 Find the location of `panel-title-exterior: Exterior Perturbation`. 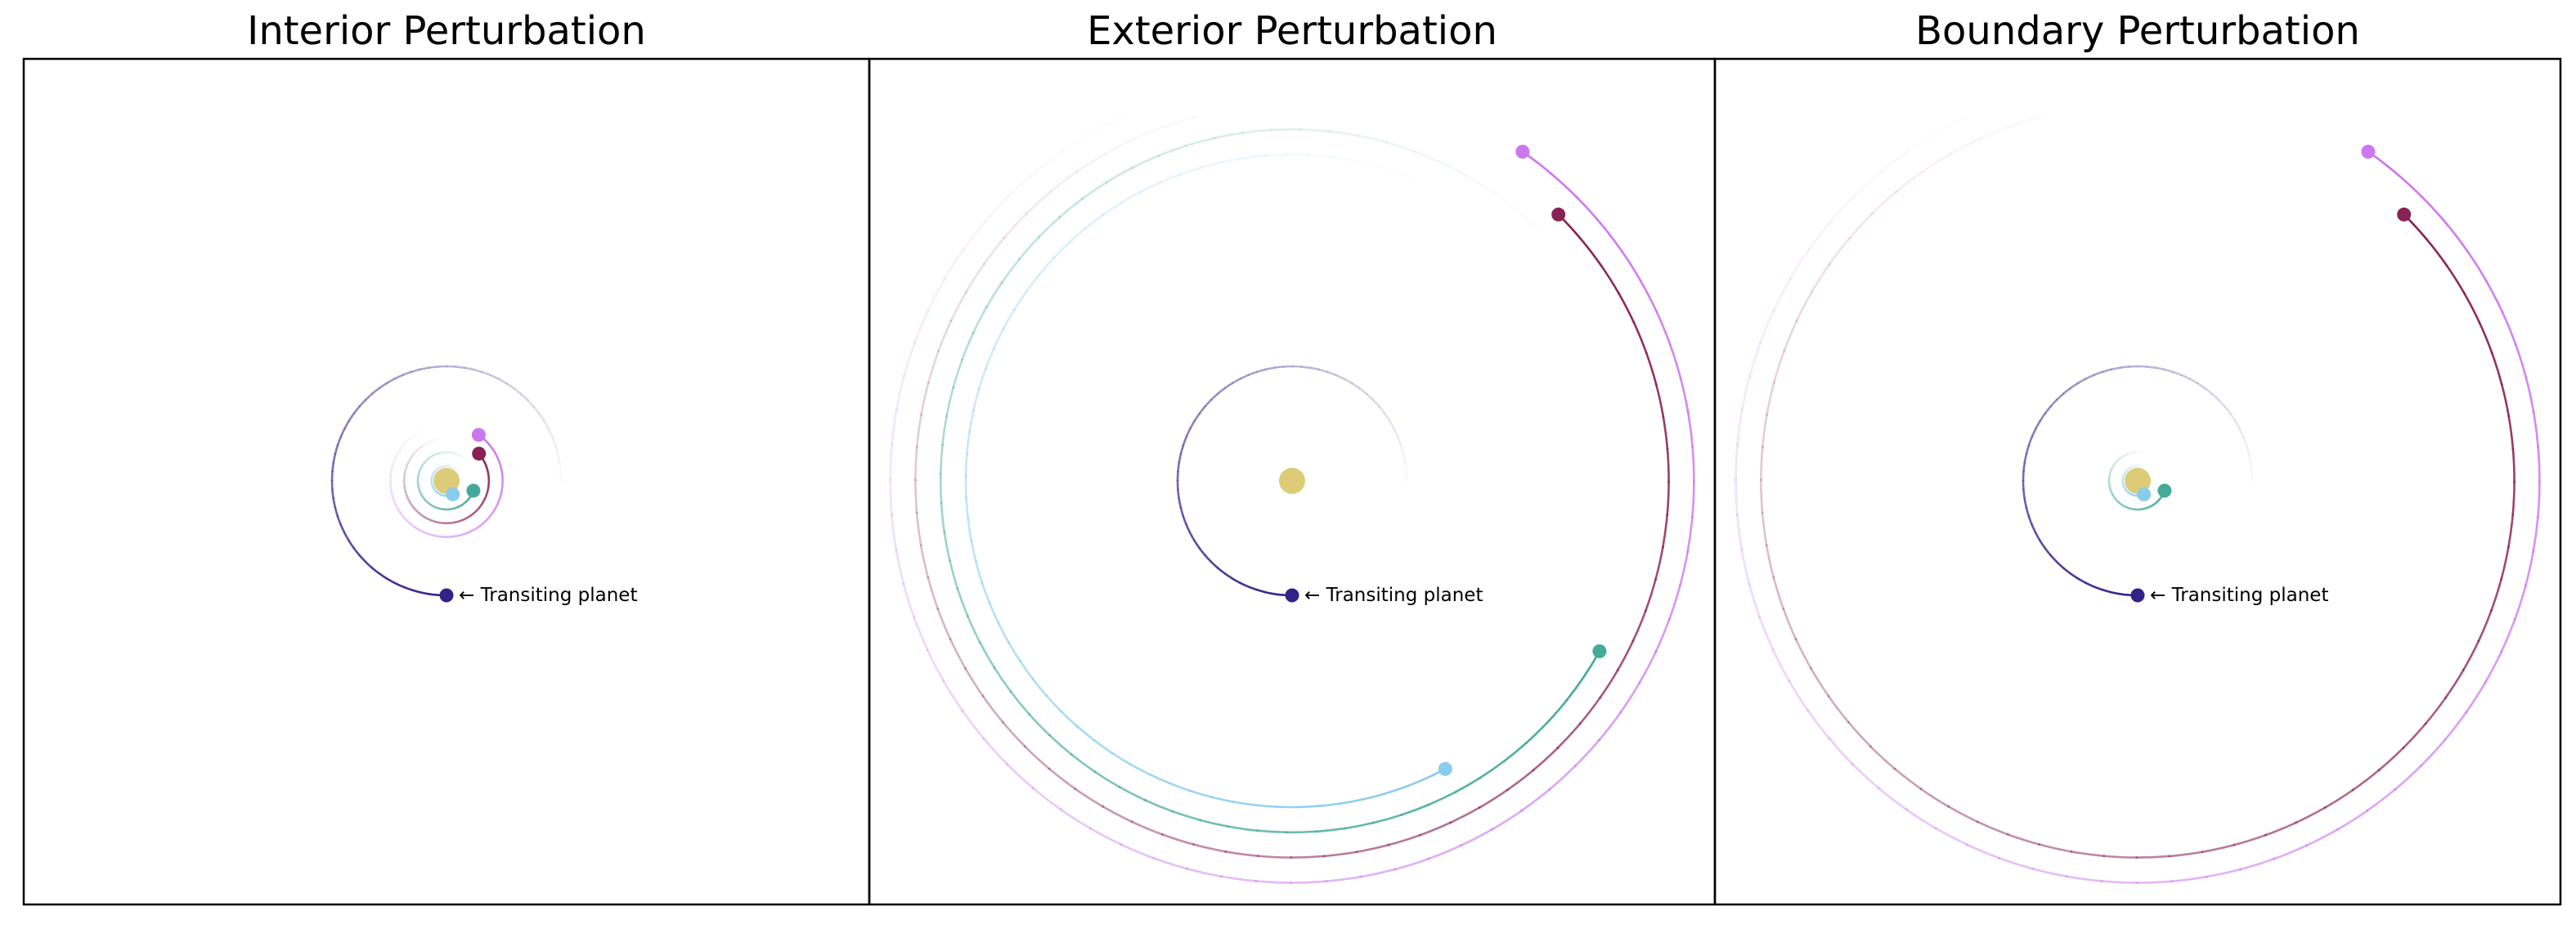

panel-title-exterior: Exterior Perturbation is located at coordinates (1292, 31).